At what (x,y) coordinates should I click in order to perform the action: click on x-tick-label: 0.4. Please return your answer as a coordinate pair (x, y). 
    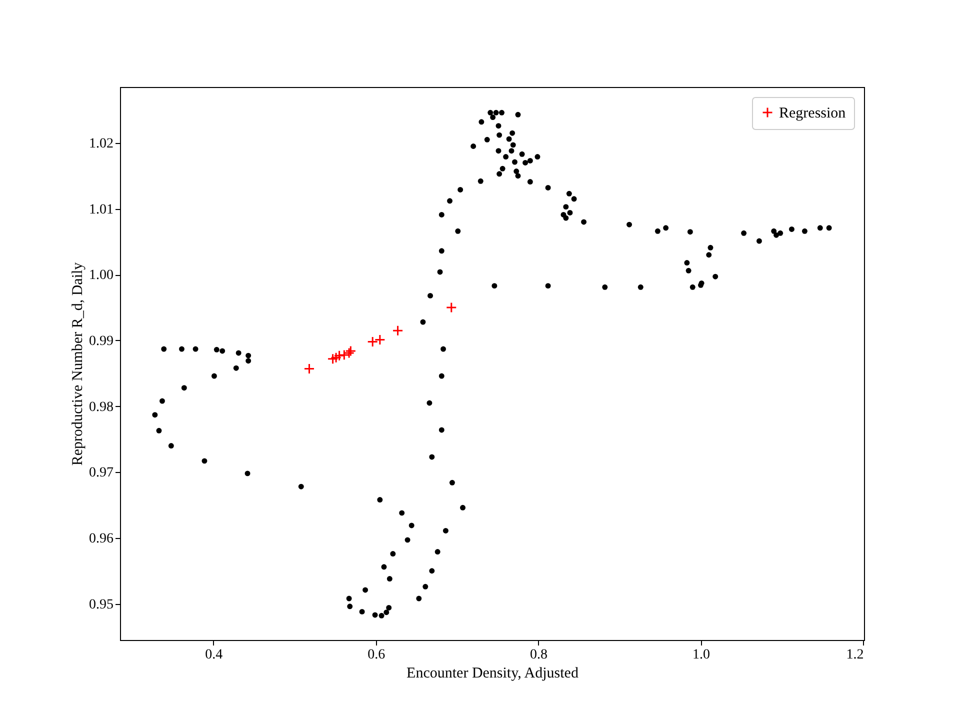
    Looking at the image, I should click on (214, 655).